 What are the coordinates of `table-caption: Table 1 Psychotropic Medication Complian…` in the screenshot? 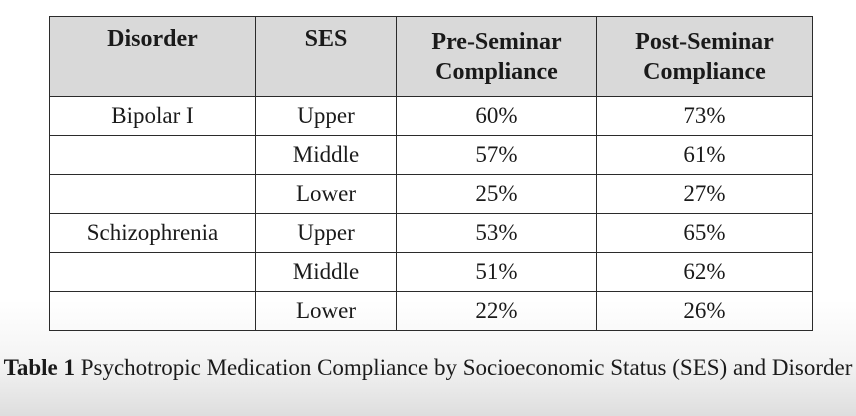 It's located at (428, 368).